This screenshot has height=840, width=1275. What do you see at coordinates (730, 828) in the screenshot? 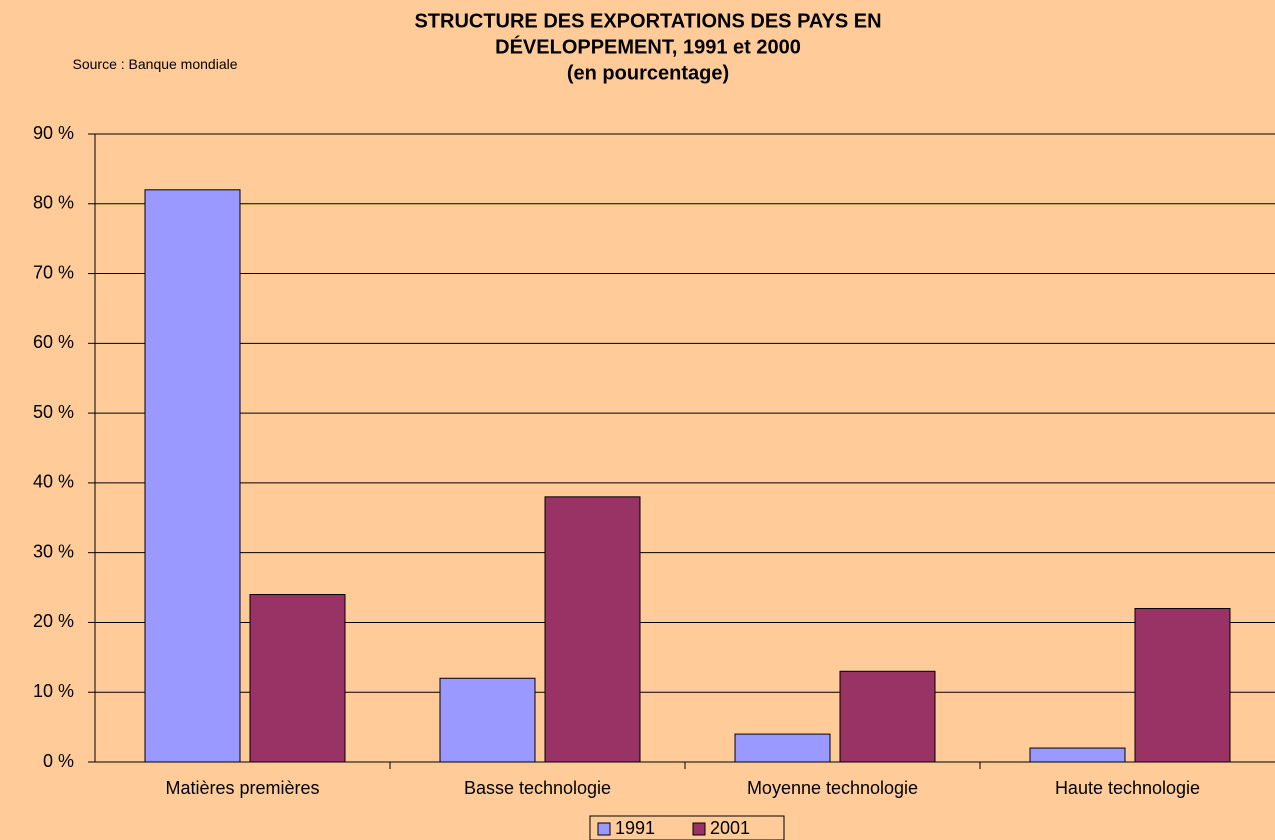
I see `legend-label: 2001` at bounding box center [730, 828].